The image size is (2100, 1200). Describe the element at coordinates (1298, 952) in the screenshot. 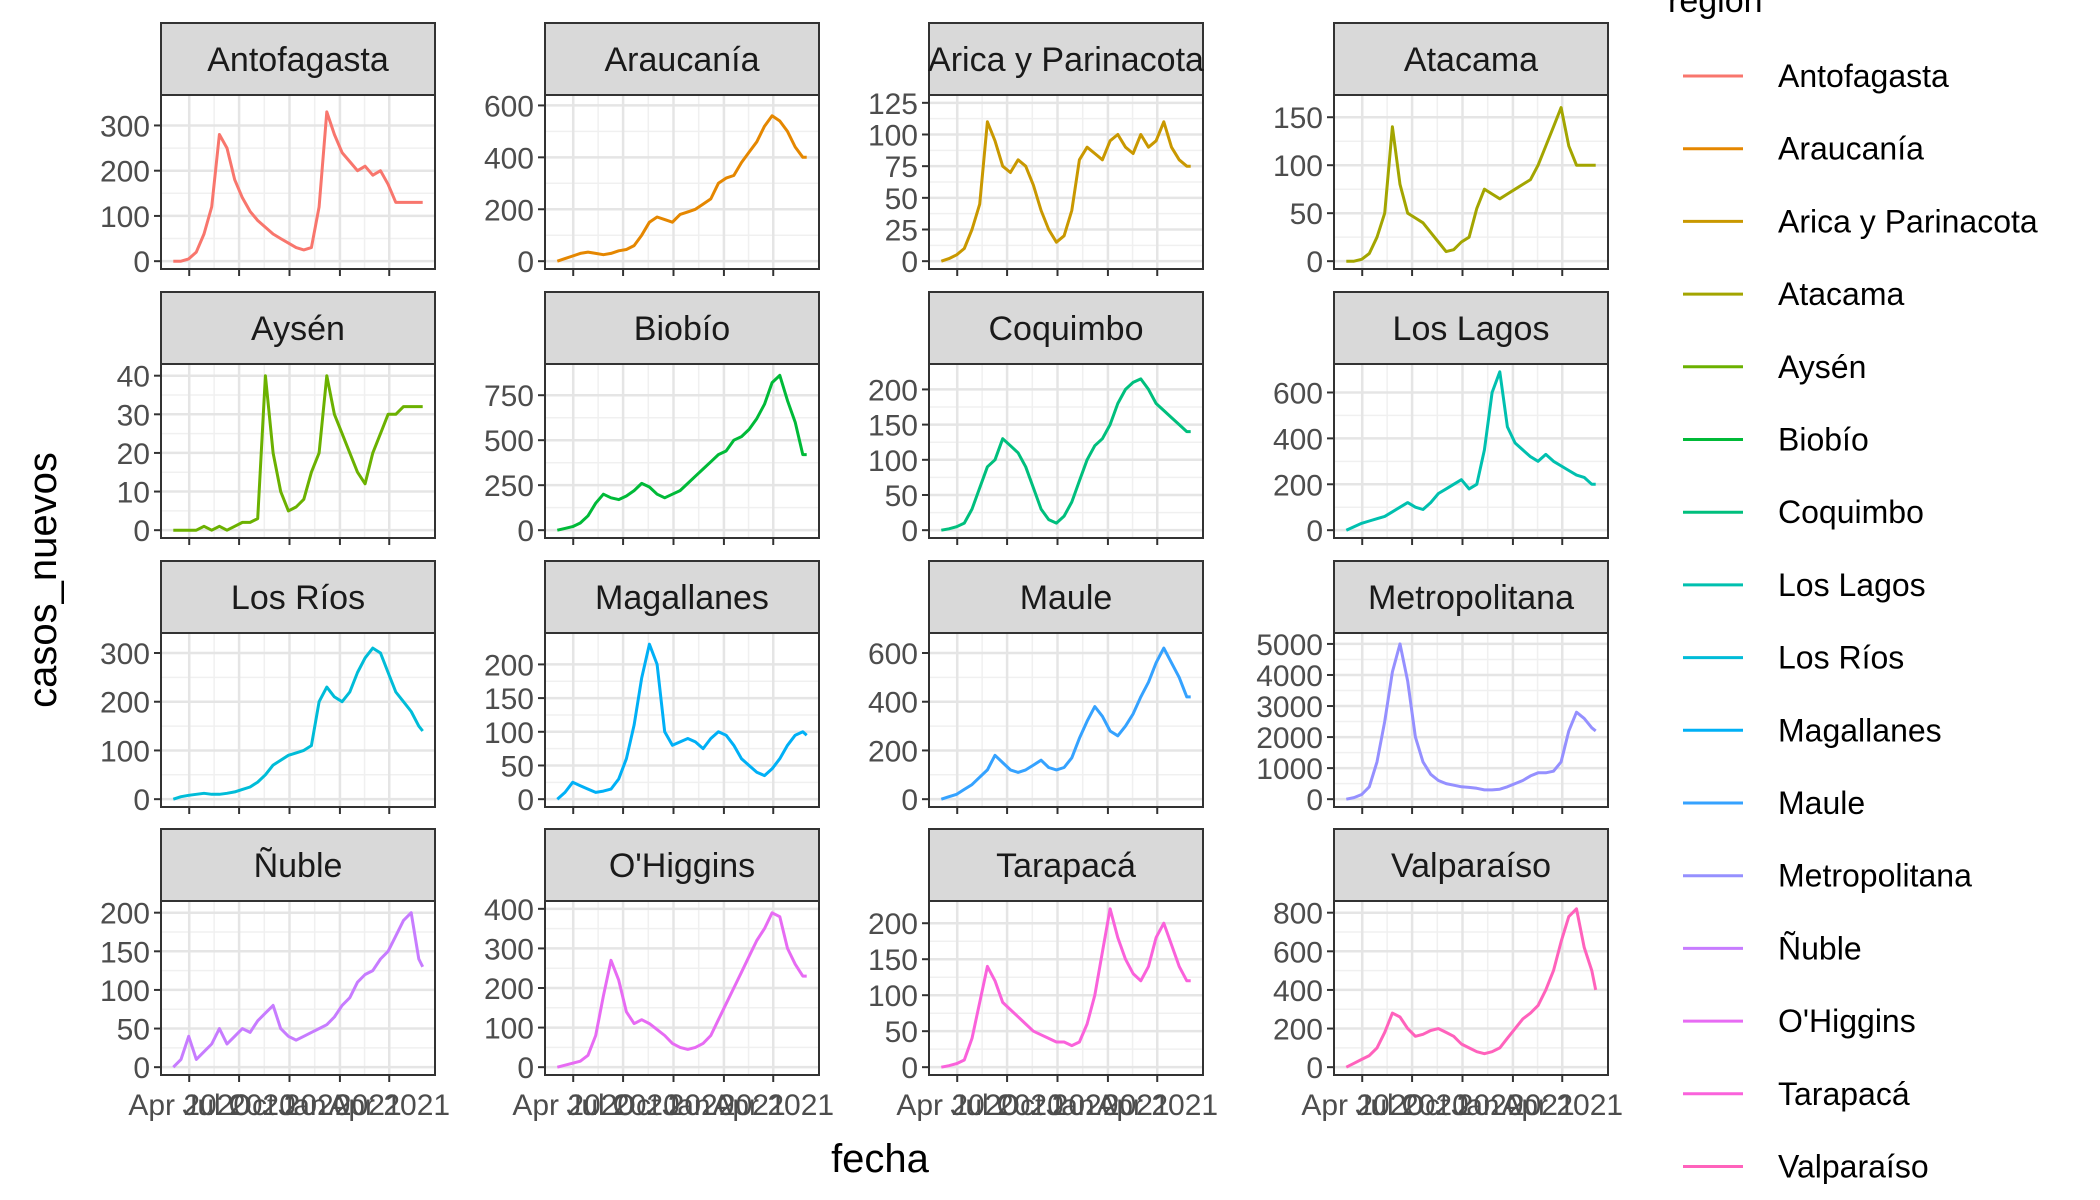

I see `y-tick-label: 600` at that location.